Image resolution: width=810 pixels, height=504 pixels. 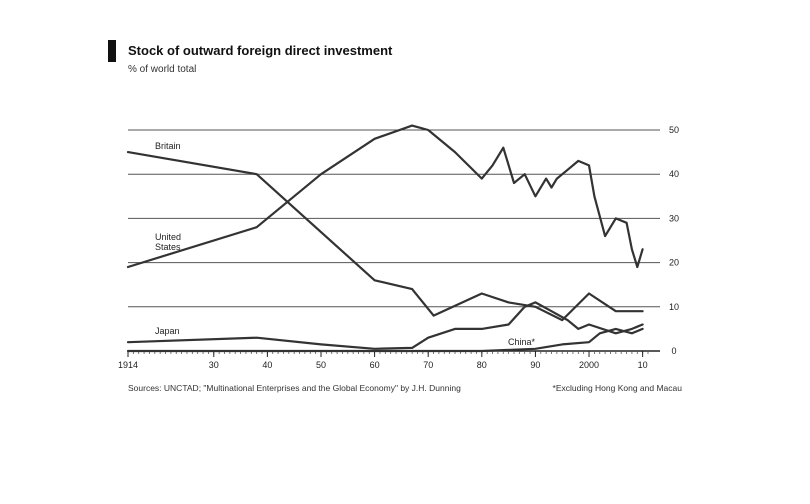 What do you see at coordinates (428, 365) in the screenshot?
I see `x-tick-label: 70` at bounding box center [428, 365].